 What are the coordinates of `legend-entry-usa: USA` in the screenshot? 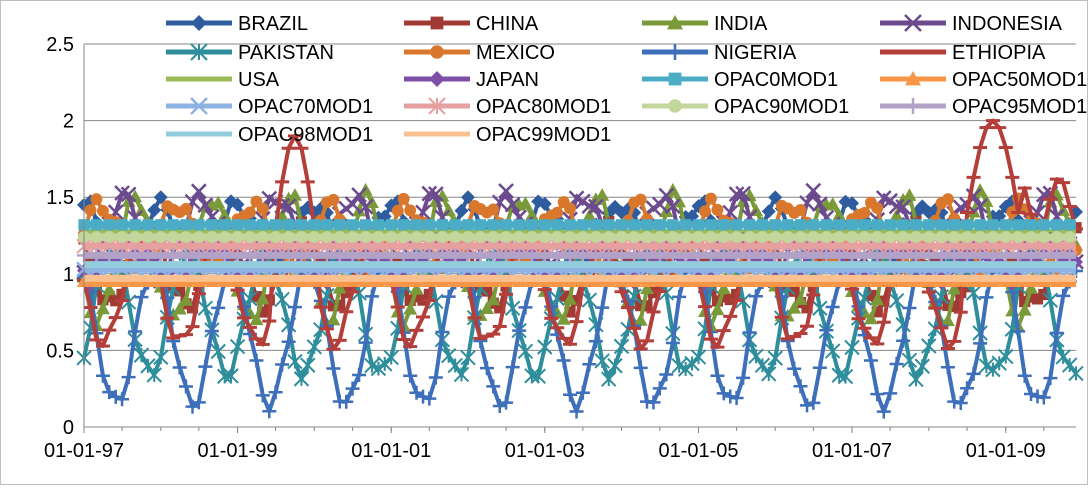 It's located at (223, 80).